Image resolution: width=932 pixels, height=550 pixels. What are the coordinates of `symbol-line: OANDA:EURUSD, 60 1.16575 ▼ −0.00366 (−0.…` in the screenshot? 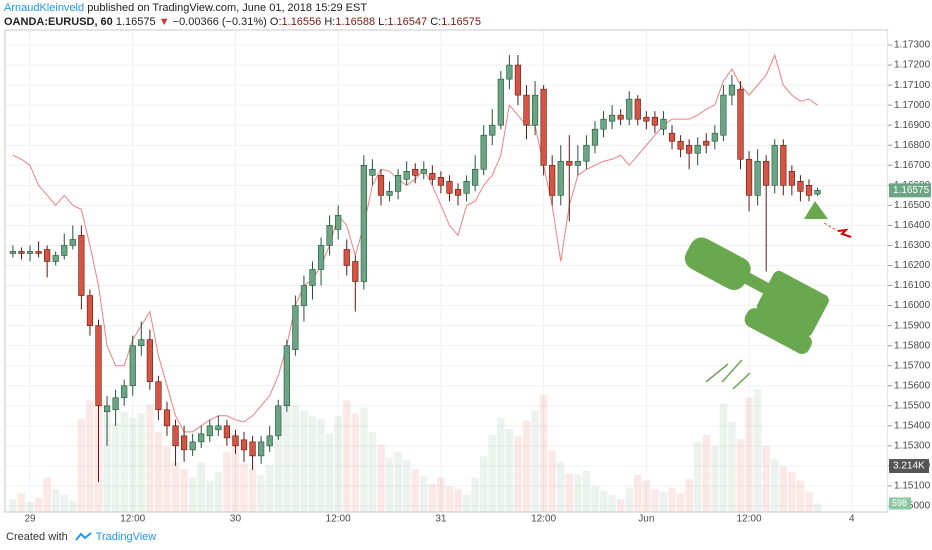 It's located at (242, 22).